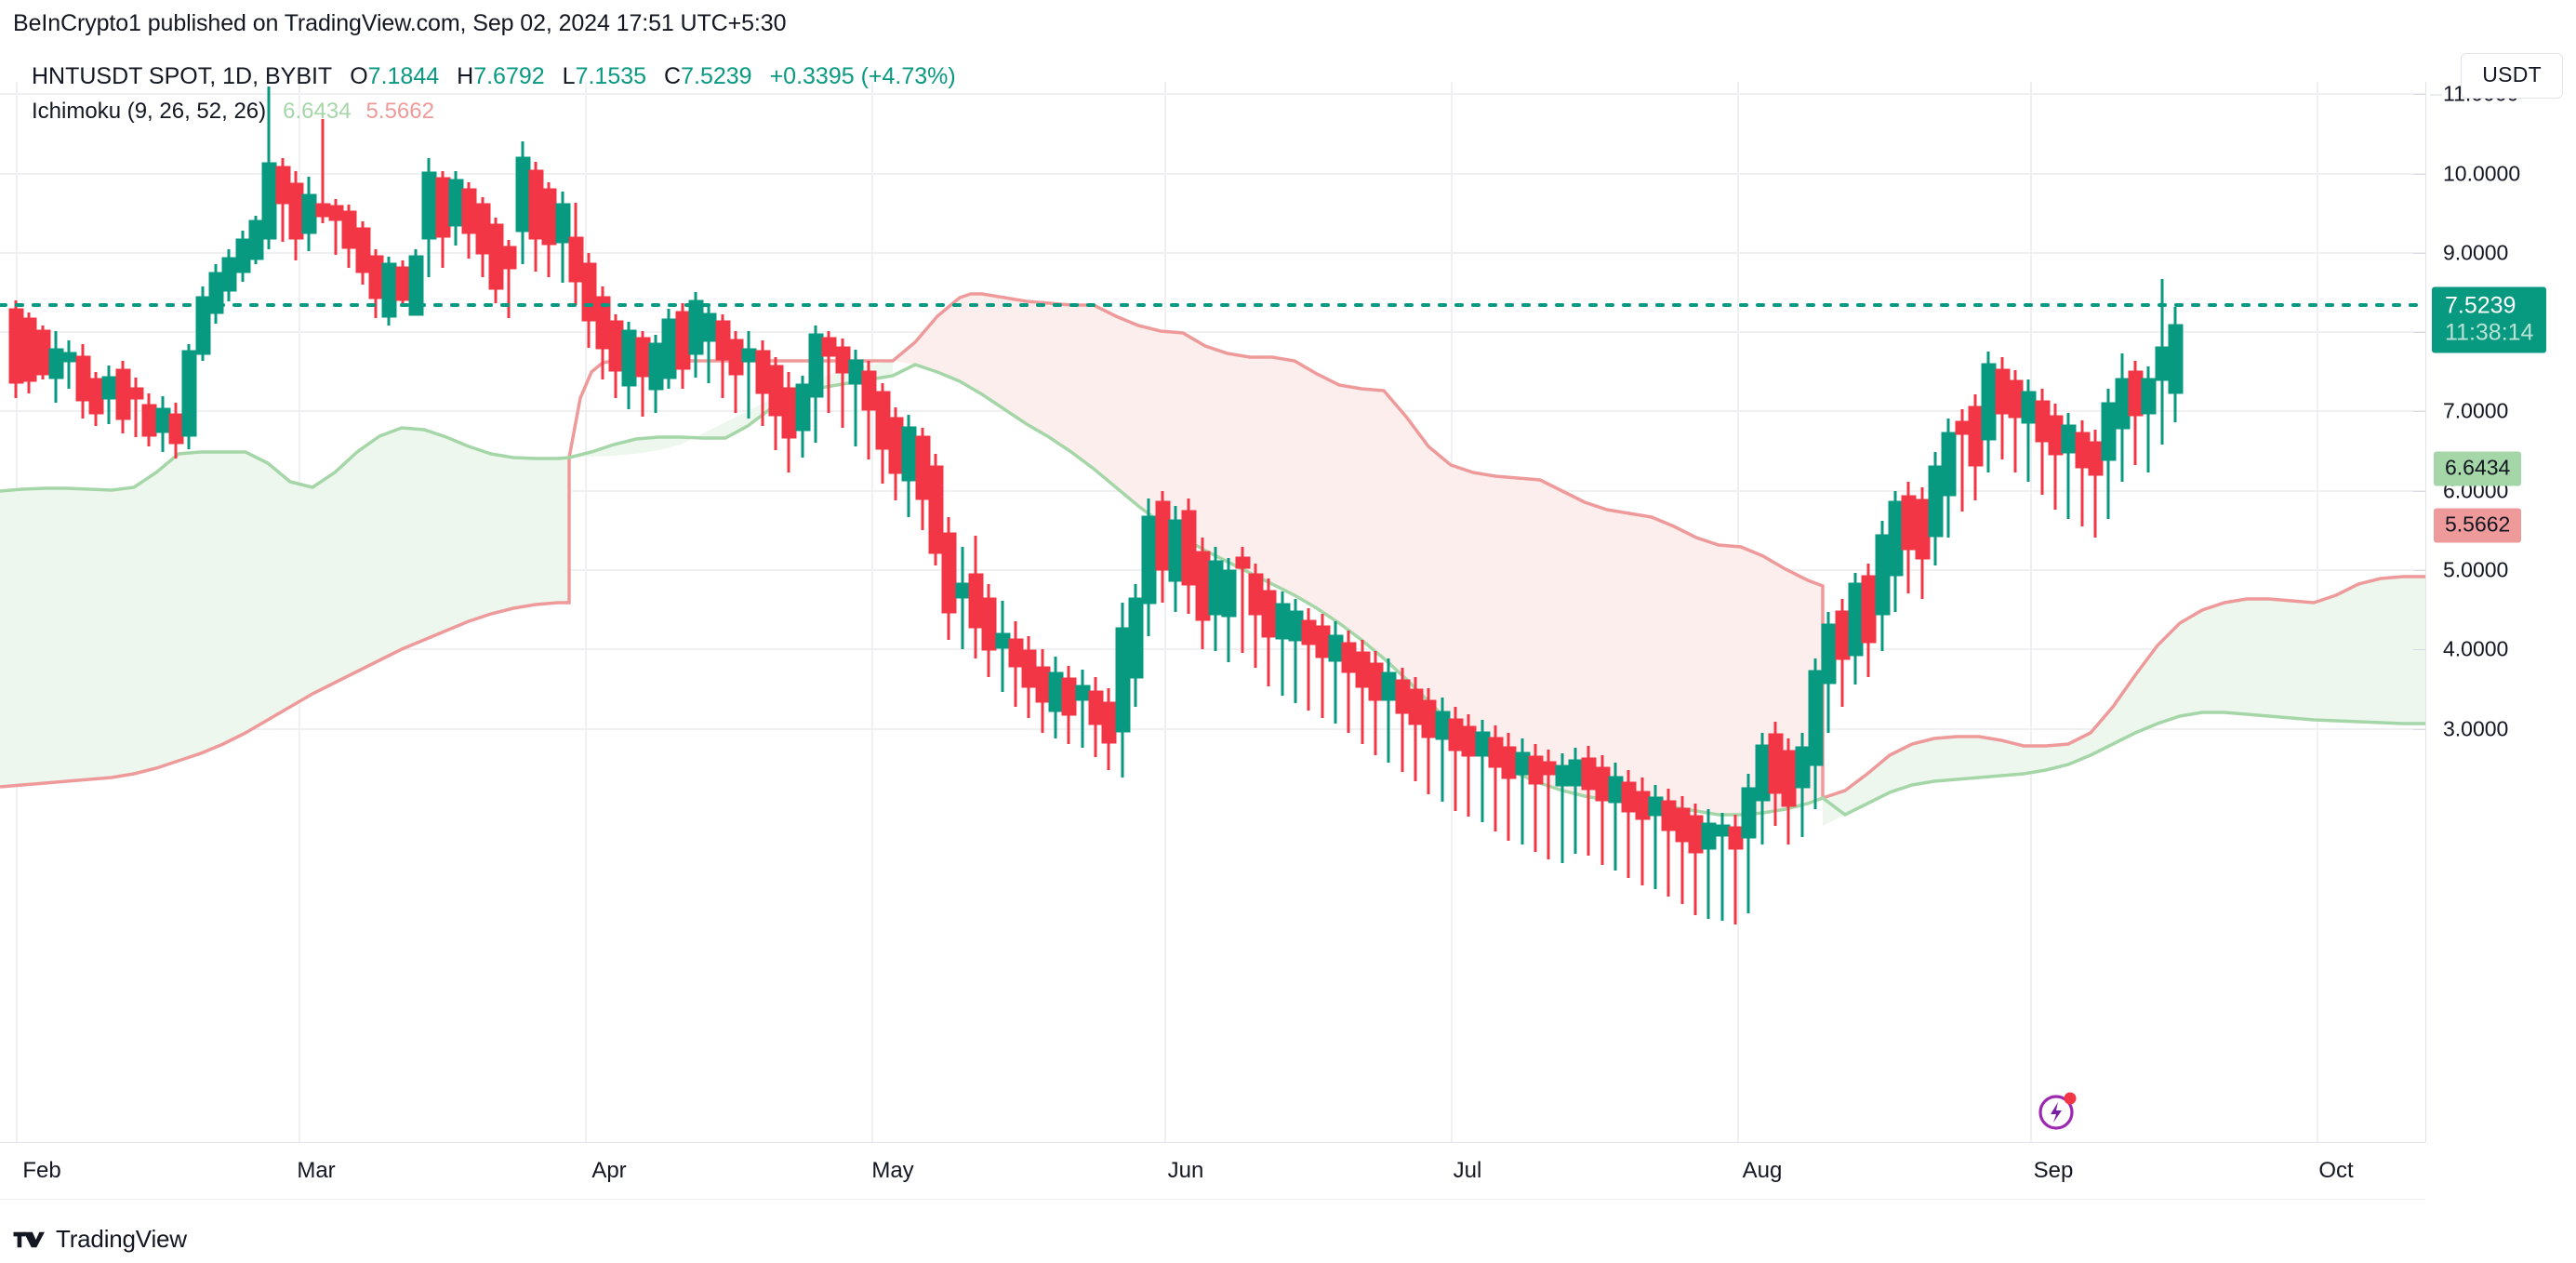  I want to click on bar-countdown-value: 11:38:14, so click(2489, 332).